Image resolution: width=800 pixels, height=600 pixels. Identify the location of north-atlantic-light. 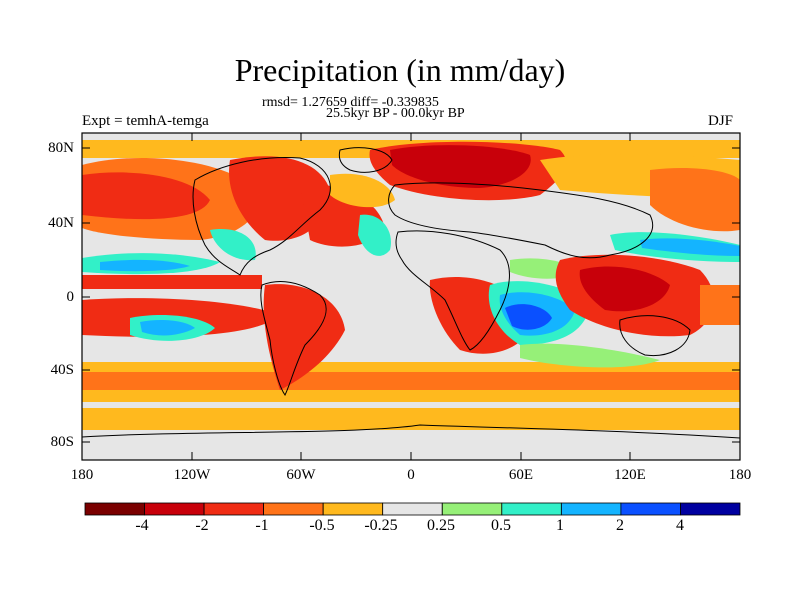
(362, 190).